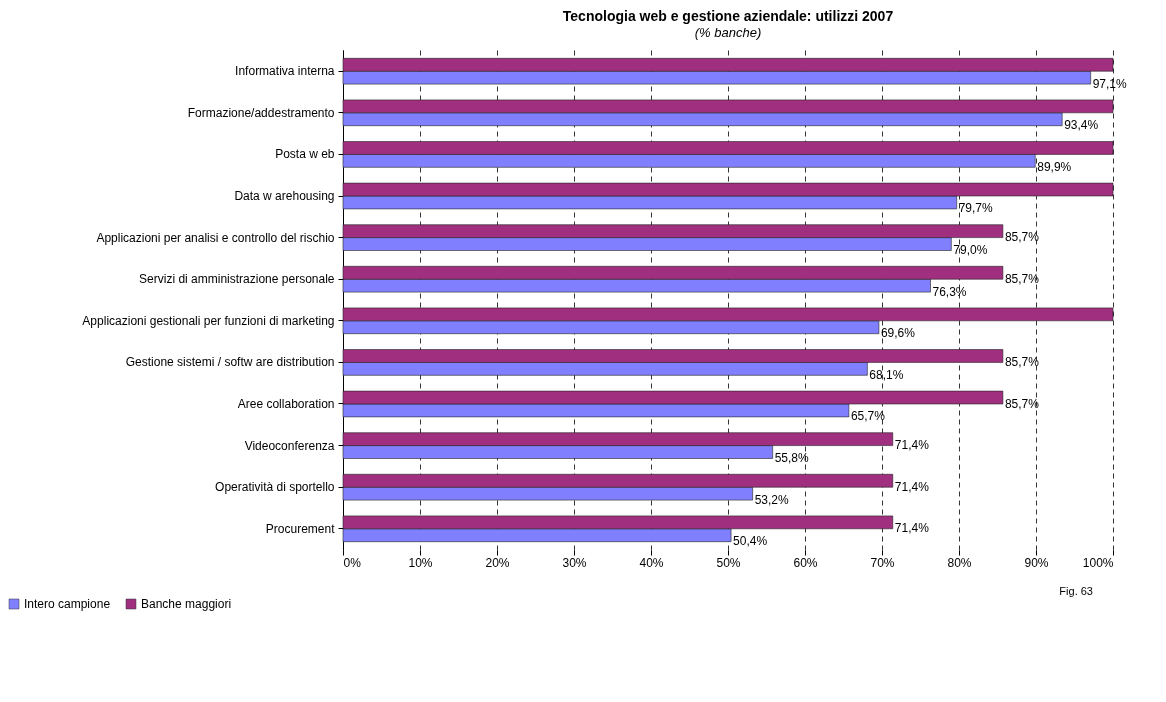 This screenshot has width=1166, height=702. Describe the element at coordinates (261, 112) in the screenshot. I see `y-tick-label: Formazione/addestramento` at that location.